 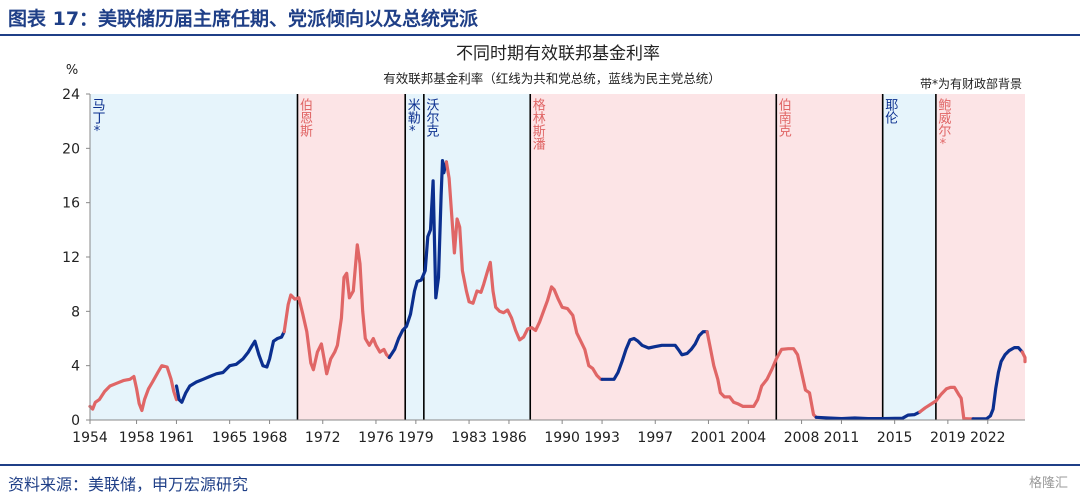 What do you see at coordinates (71, 204) in the screenshot?
I see `y-tick-label-16: 16` at bounding box center [71, 204].